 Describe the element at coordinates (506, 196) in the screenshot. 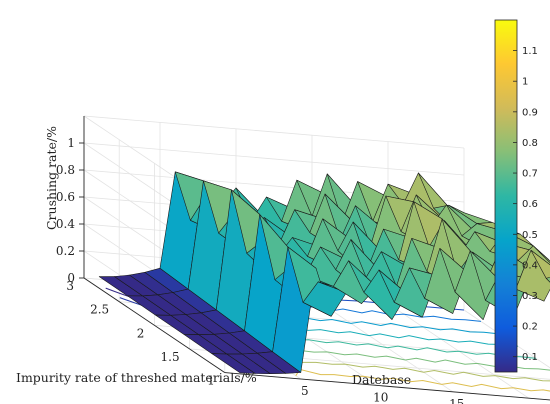

I see `colorbar-gradient` at that location.